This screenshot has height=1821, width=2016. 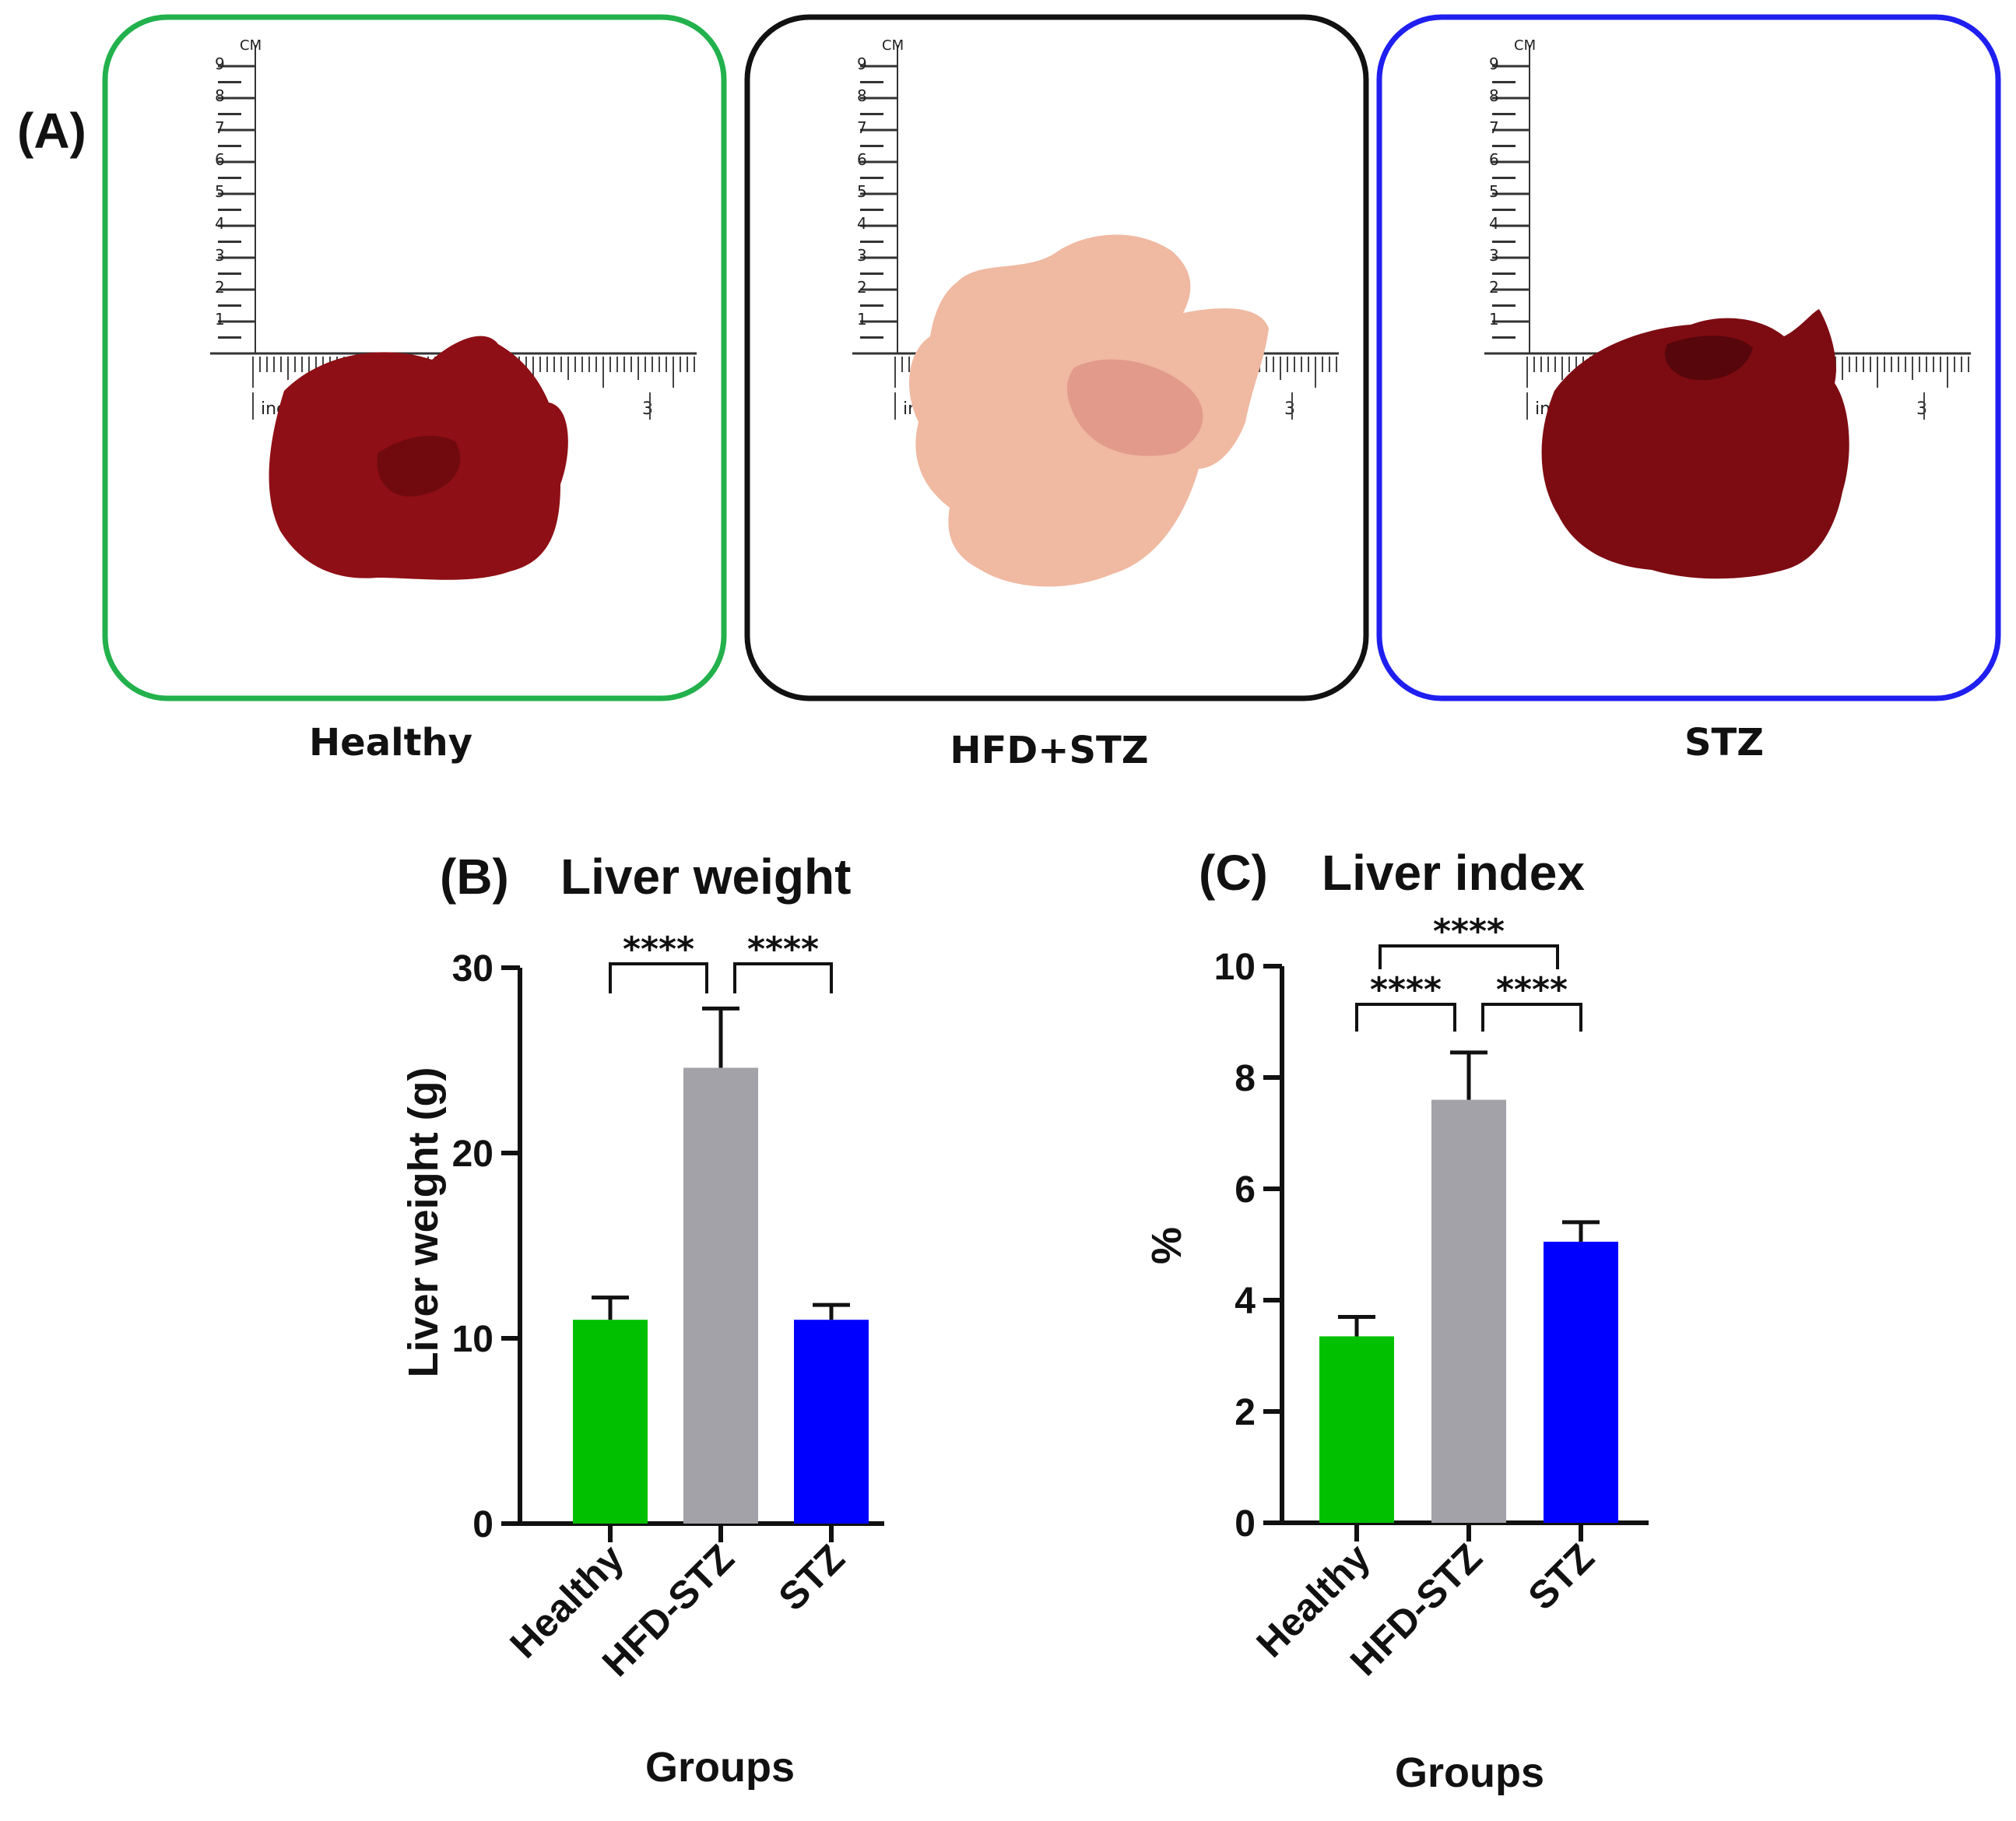 What do you see at coordinates (1245, 1301) in the screenshot?
I see `y-tick-label: 4` at bounding box center [1245, 1301].